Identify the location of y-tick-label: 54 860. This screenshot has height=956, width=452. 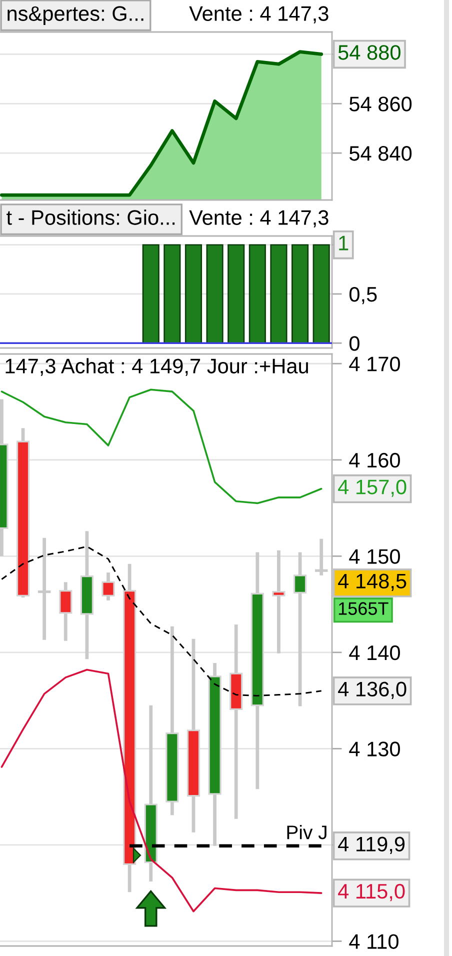
(381, 104).